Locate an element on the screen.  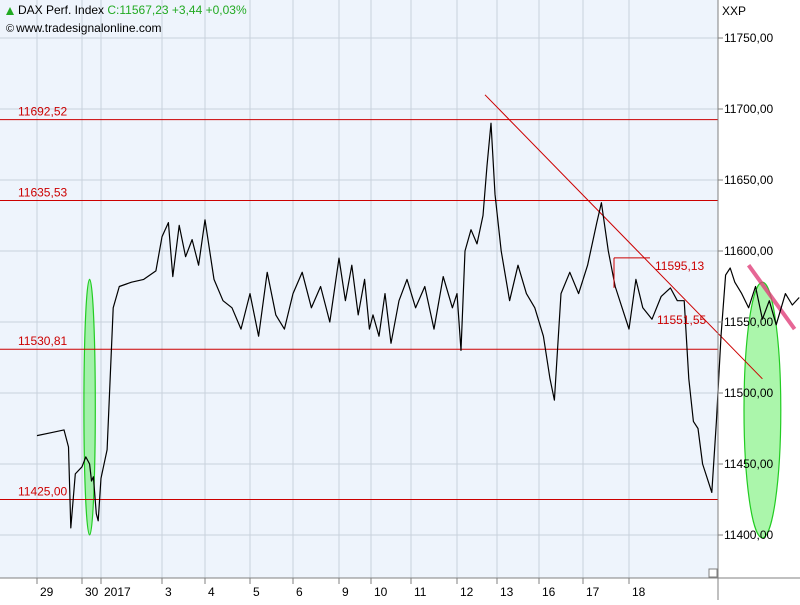
x-tick-label: 6 is located at coordinates (299, 592).